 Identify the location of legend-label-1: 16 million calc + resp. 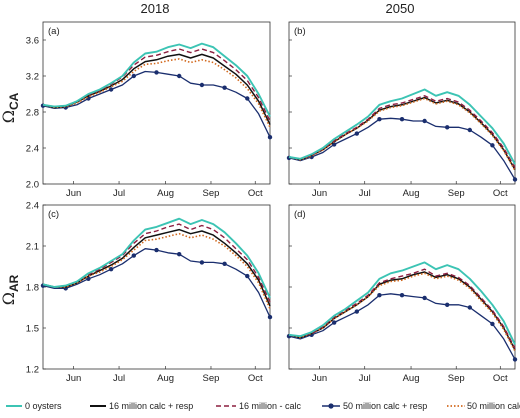
(151, 406).